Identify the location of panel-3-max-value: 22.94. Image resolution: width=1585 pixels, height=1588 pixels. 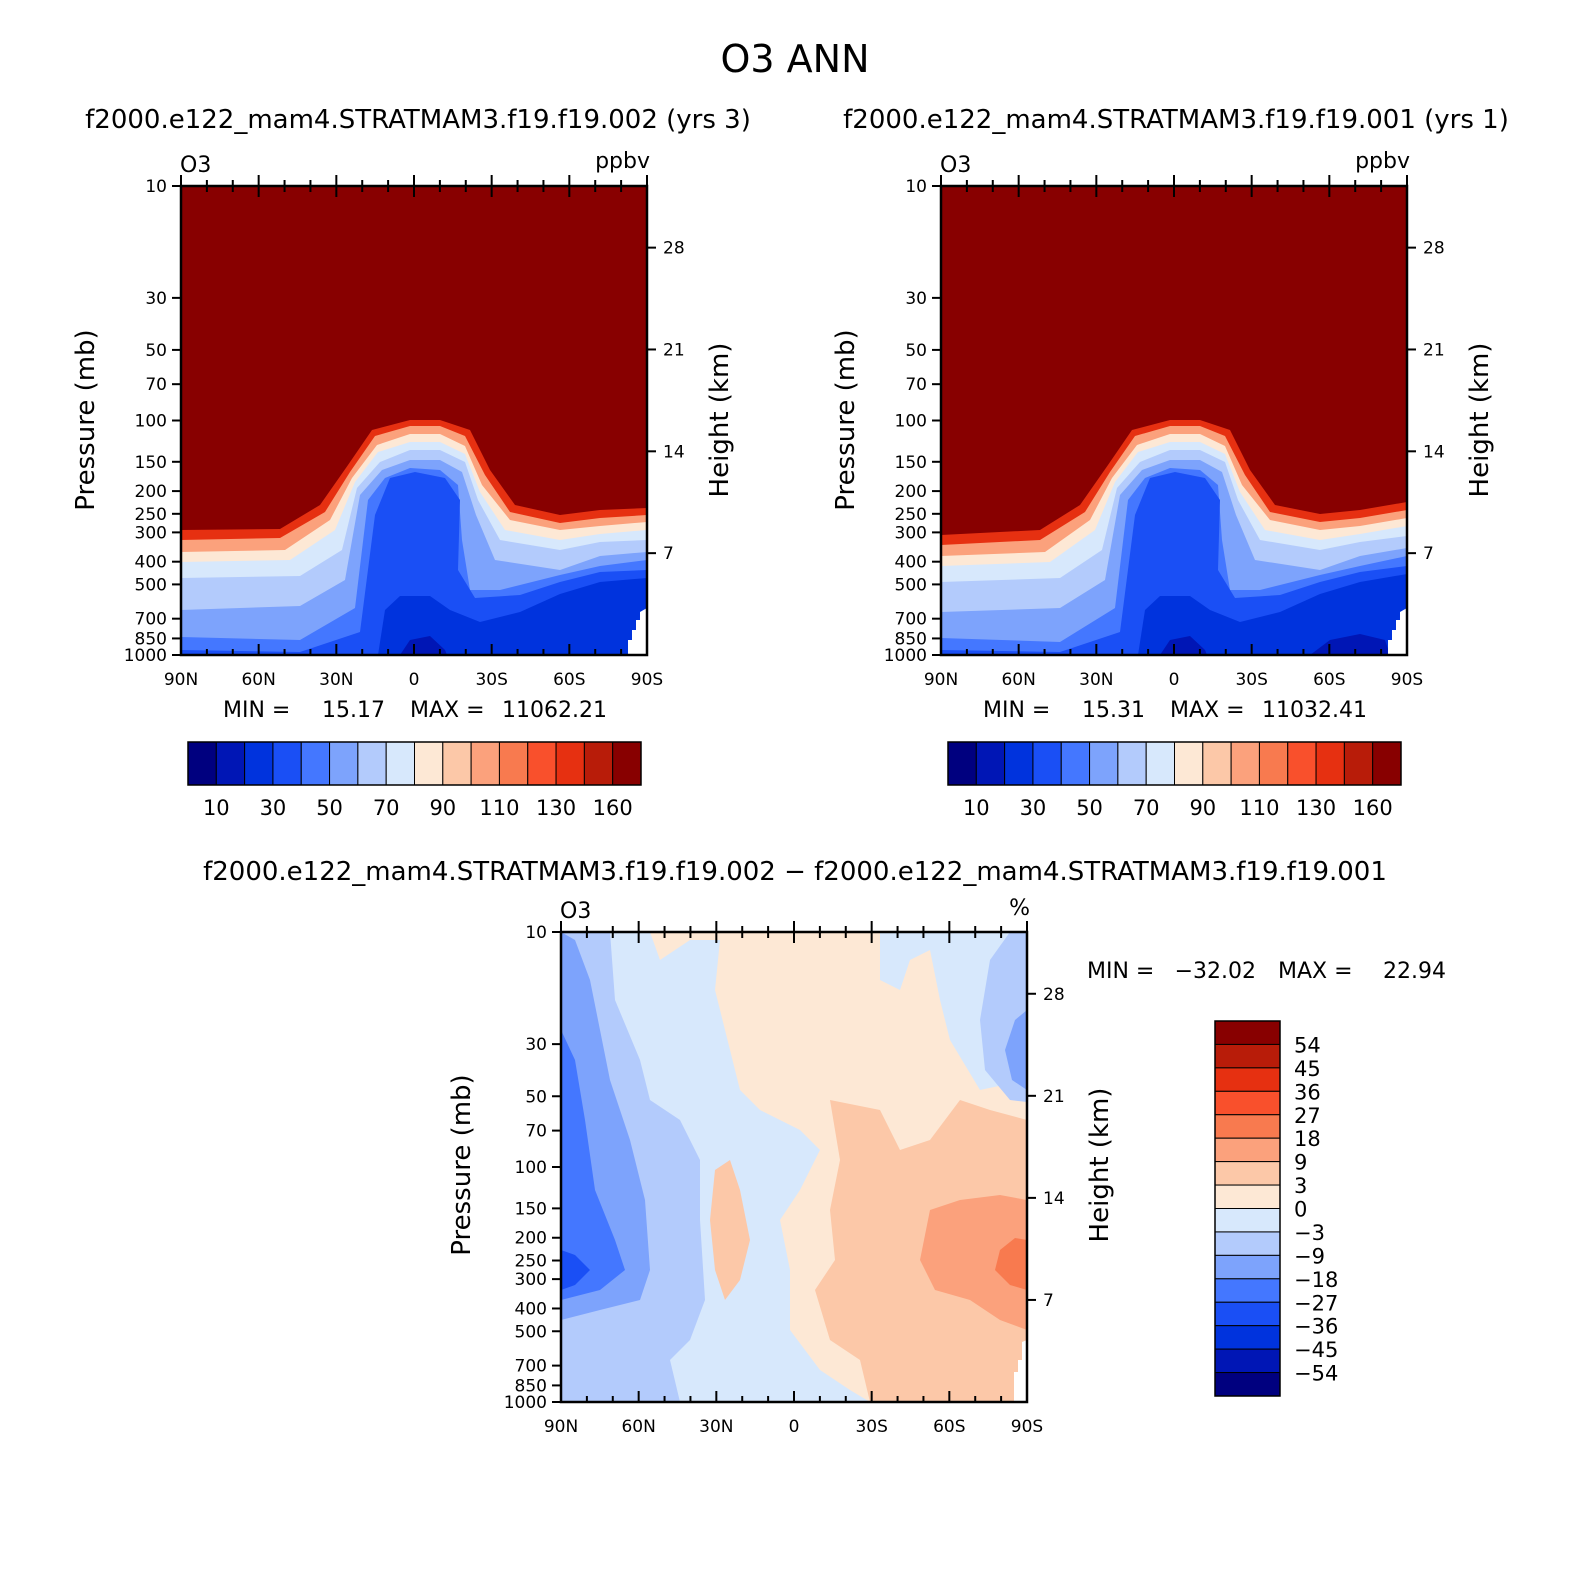
(1414, 971).